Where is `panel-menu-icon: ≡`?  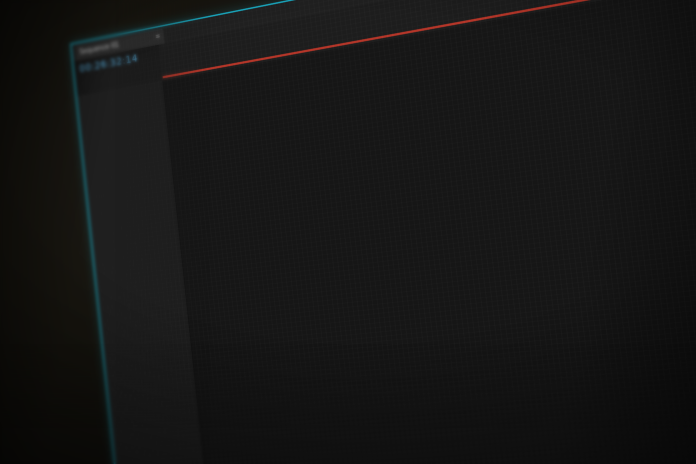 panel-menu-icon: ≡ is located at coordinates (158, 36).